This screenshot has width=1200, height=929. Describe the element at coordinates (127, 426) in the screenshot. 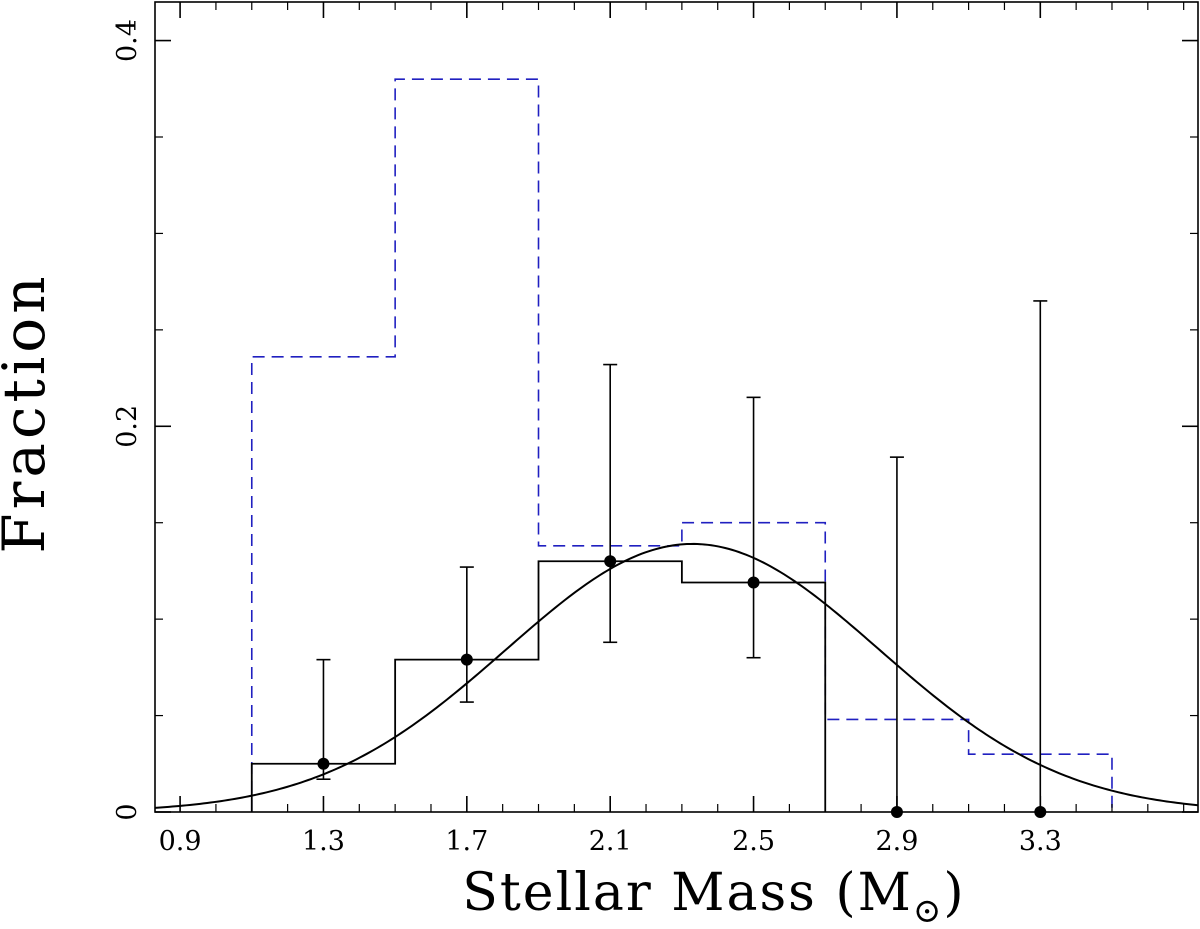

I see `y-tick-label: 0.2` at that location.